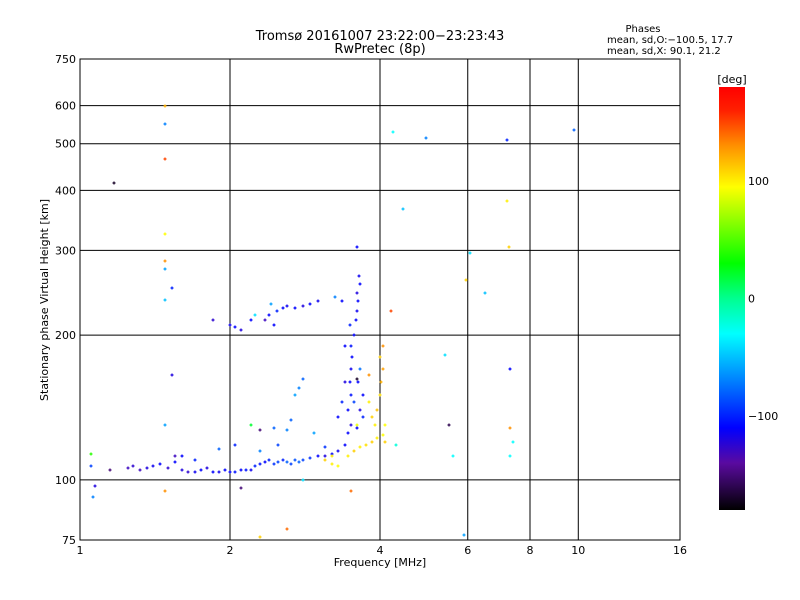 This screenshot has width=800, height=600. I want to click on x-tick-label: 16, so click(680, 550).